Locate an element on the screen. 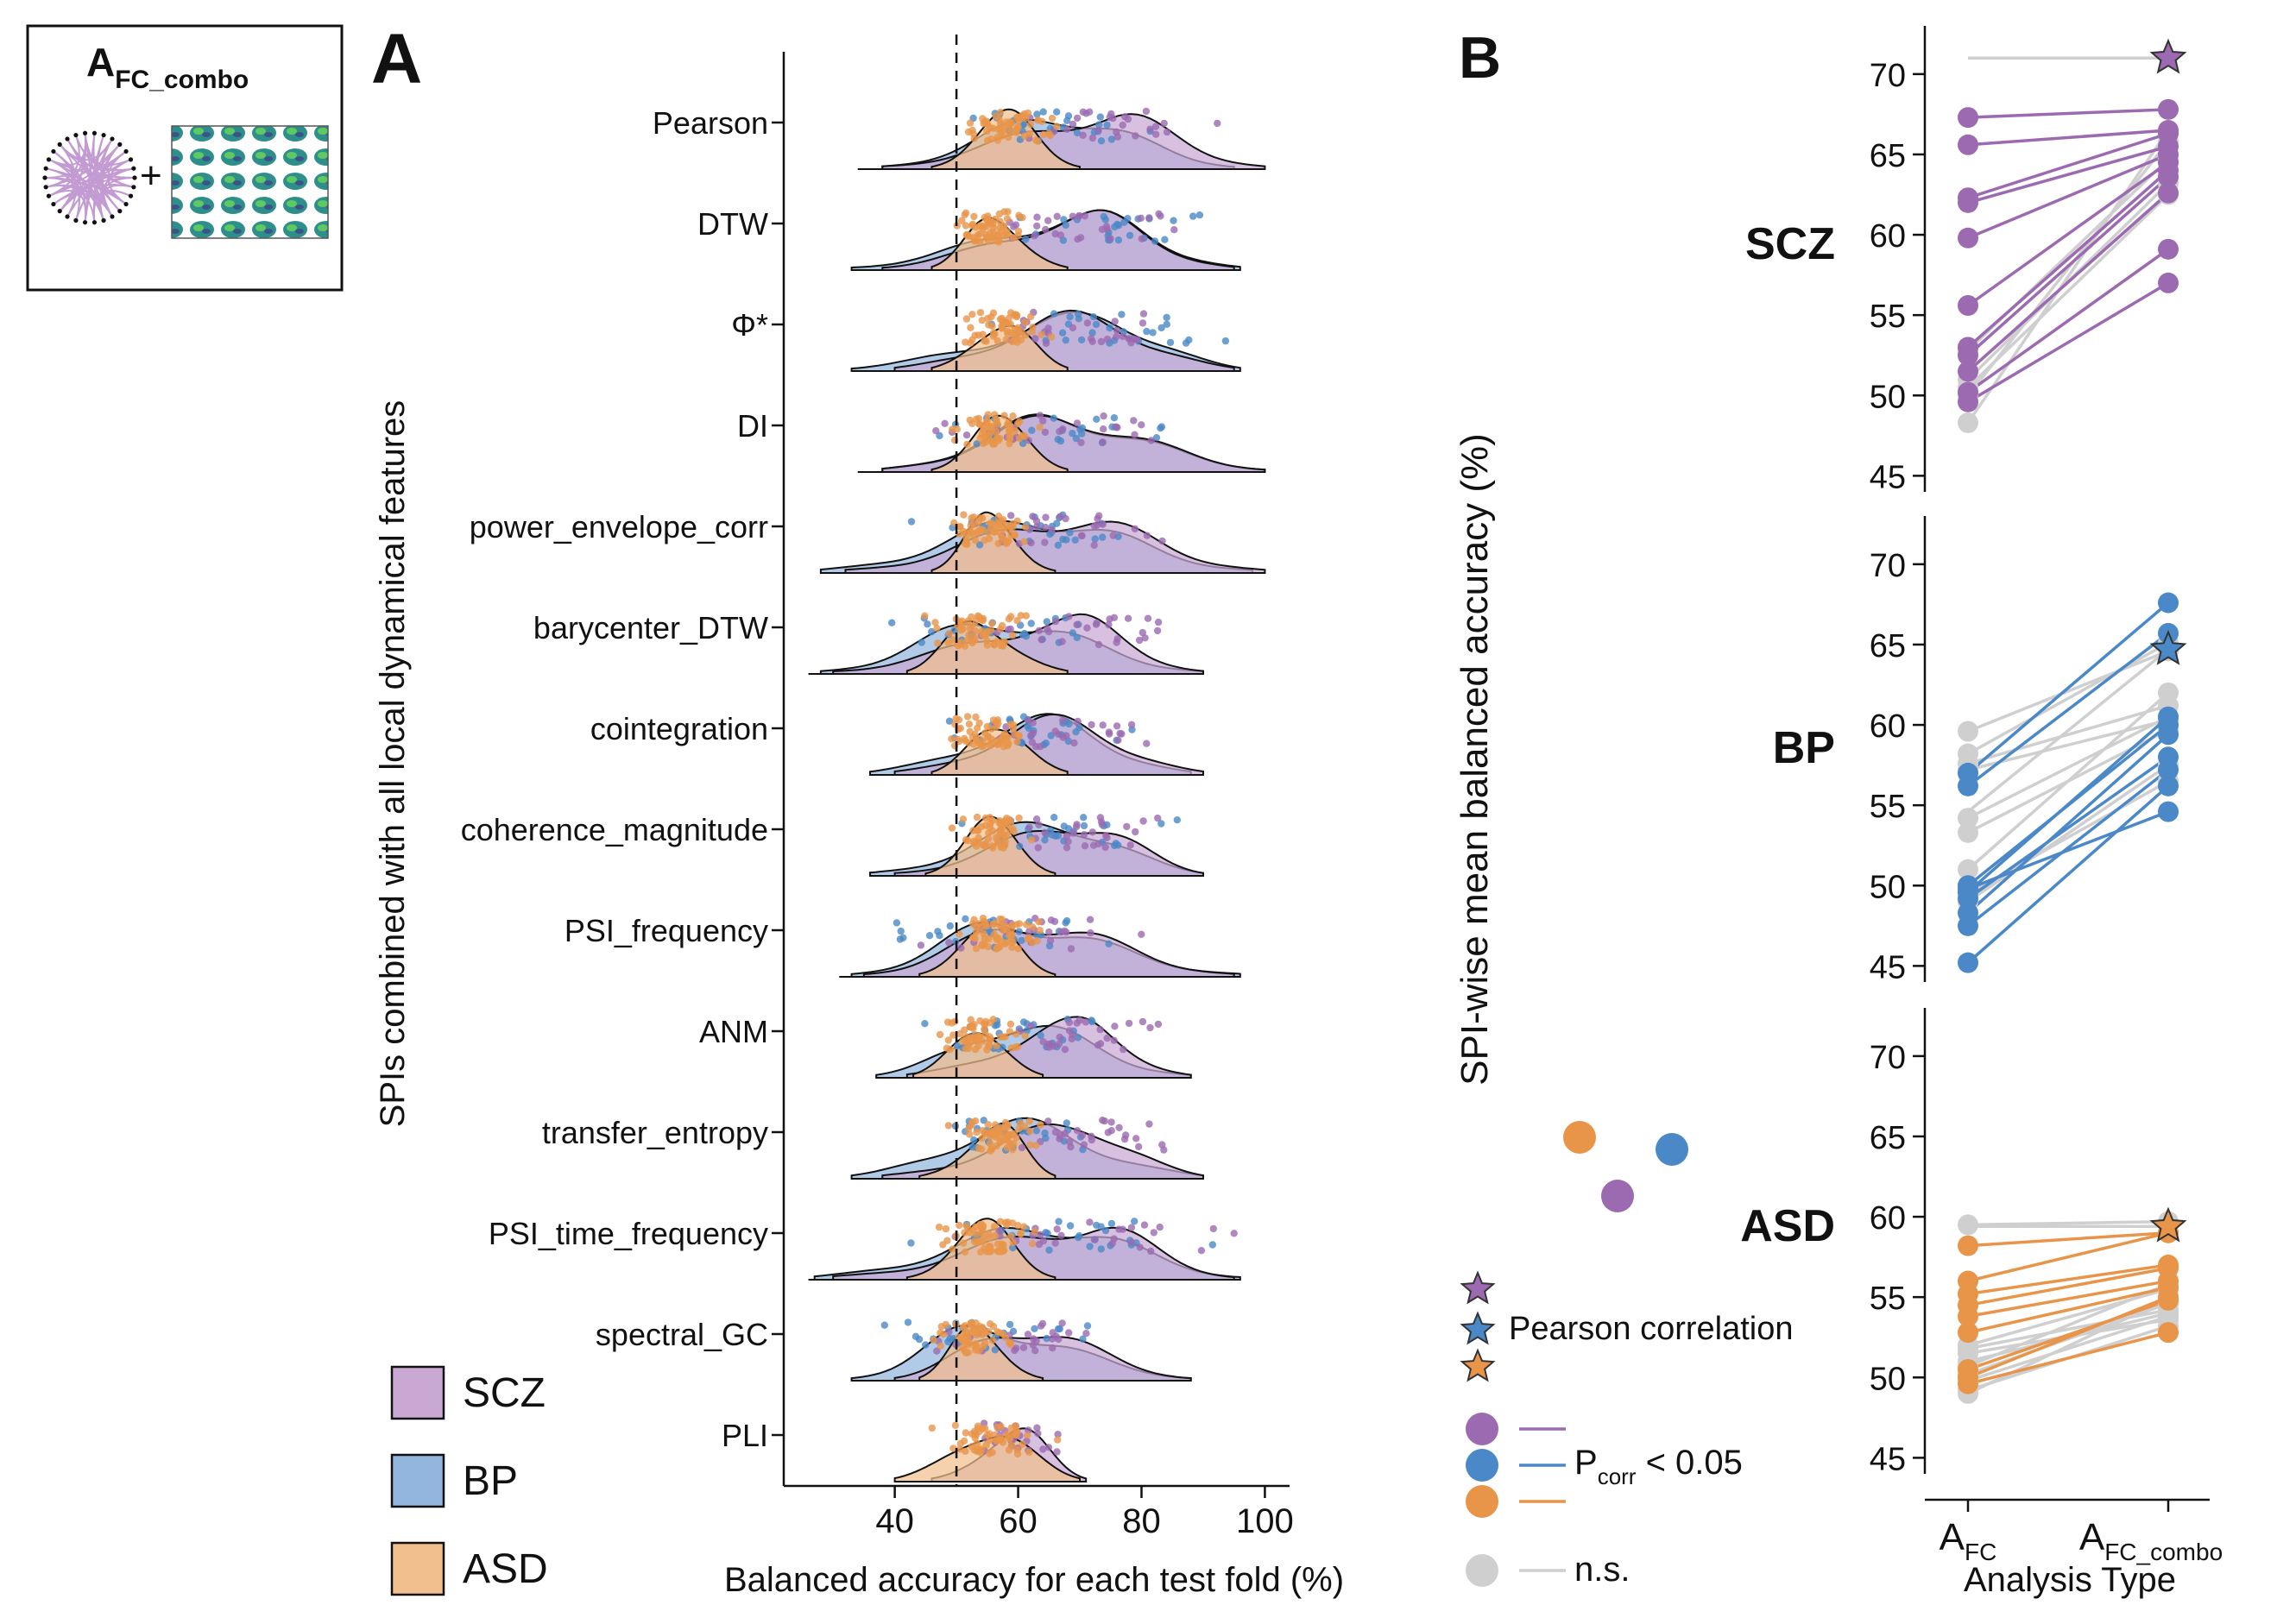 This screenshot has height=1624, width=2277. panel-b-y-tick-label: 65 is located at coordinates (1888, 646).